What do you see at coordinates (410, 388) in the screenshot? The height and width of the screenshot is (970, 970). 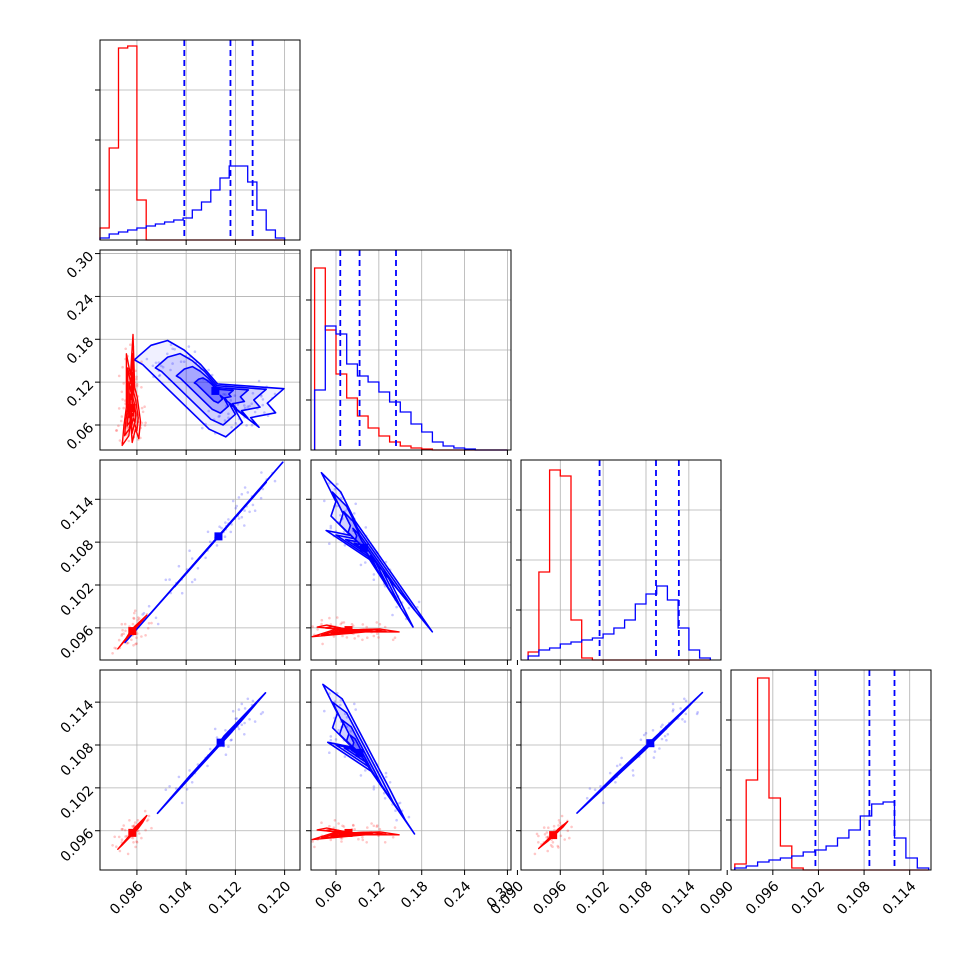 I see `histogram-series-b` at bounding box center [410, 388].